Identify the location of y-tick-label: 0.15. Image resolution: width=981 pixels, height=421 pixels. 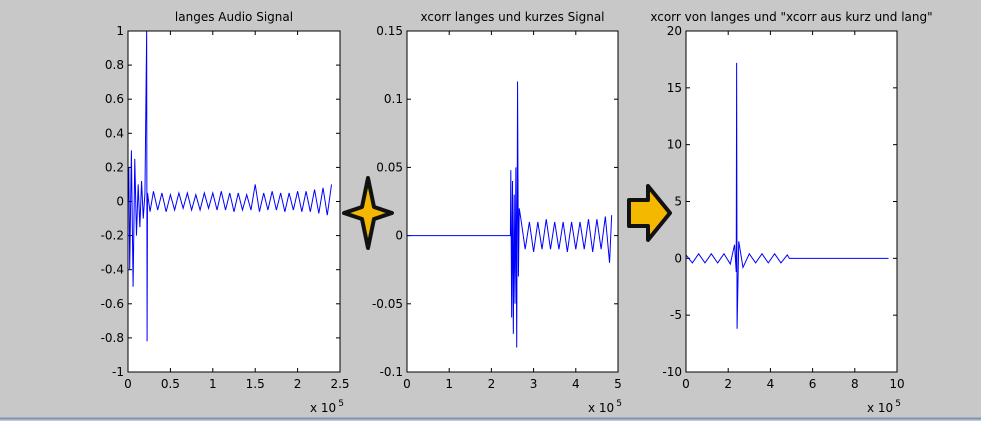
(389, 31).